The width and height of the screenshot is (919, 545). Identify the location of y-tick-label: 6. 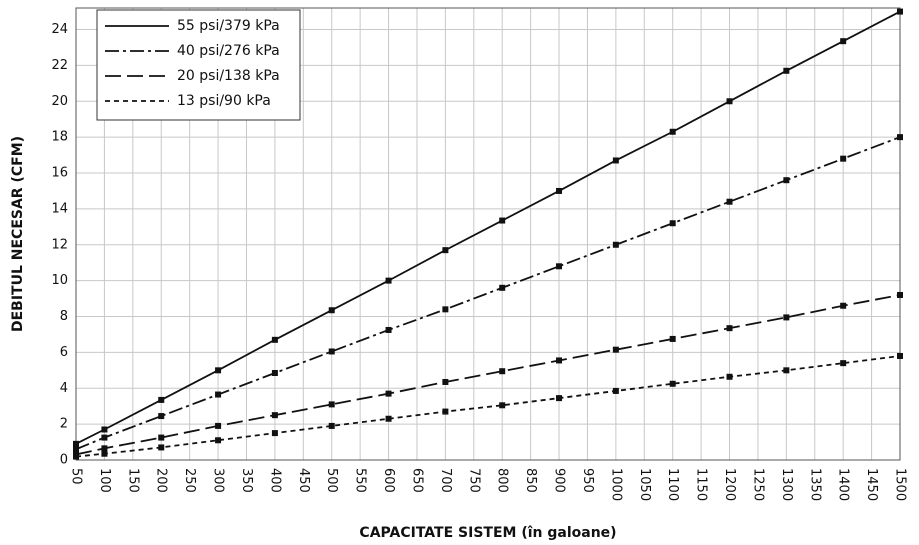
(64, 352).